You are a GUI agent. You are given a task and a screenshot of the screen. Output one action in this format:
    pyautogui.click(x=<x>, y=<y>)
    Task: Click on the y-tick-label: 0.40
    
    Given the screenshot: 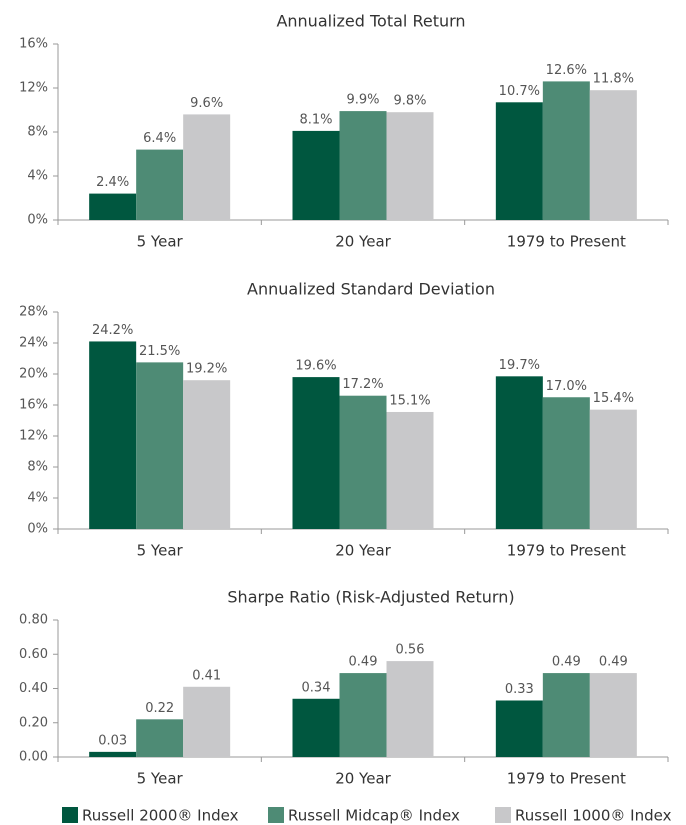 What is the action you would take?
    pyautogui.click(x=33, y=688)
    